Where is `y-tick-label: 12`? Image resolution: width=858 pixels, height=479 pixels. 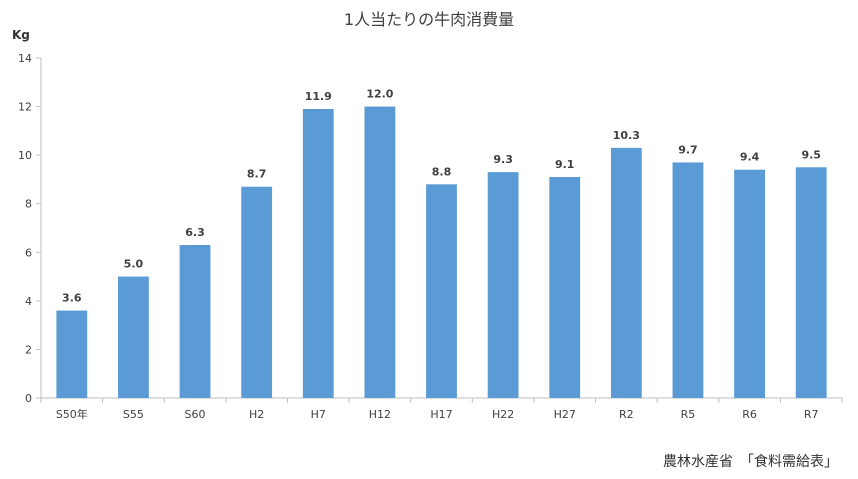 y-tick-label: 12 is located at coordinates (25, 107).